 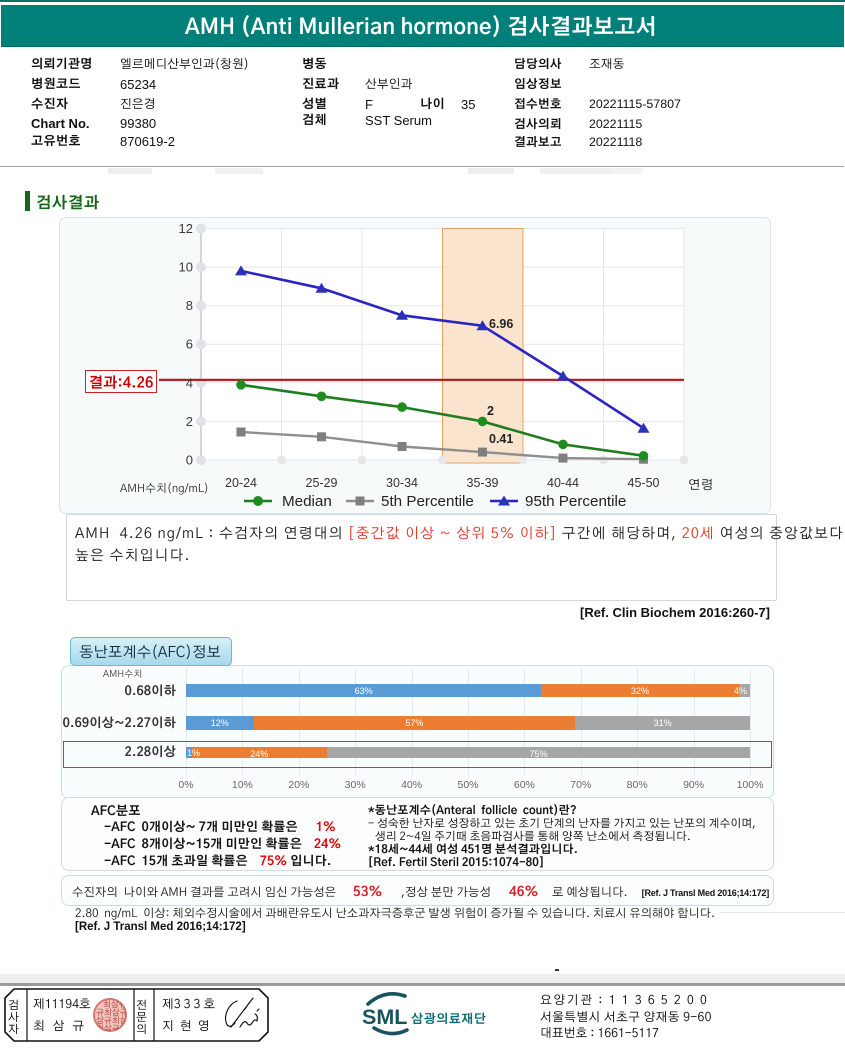 I want to click on svg-text: 6.96, so click(x=501, y=324).